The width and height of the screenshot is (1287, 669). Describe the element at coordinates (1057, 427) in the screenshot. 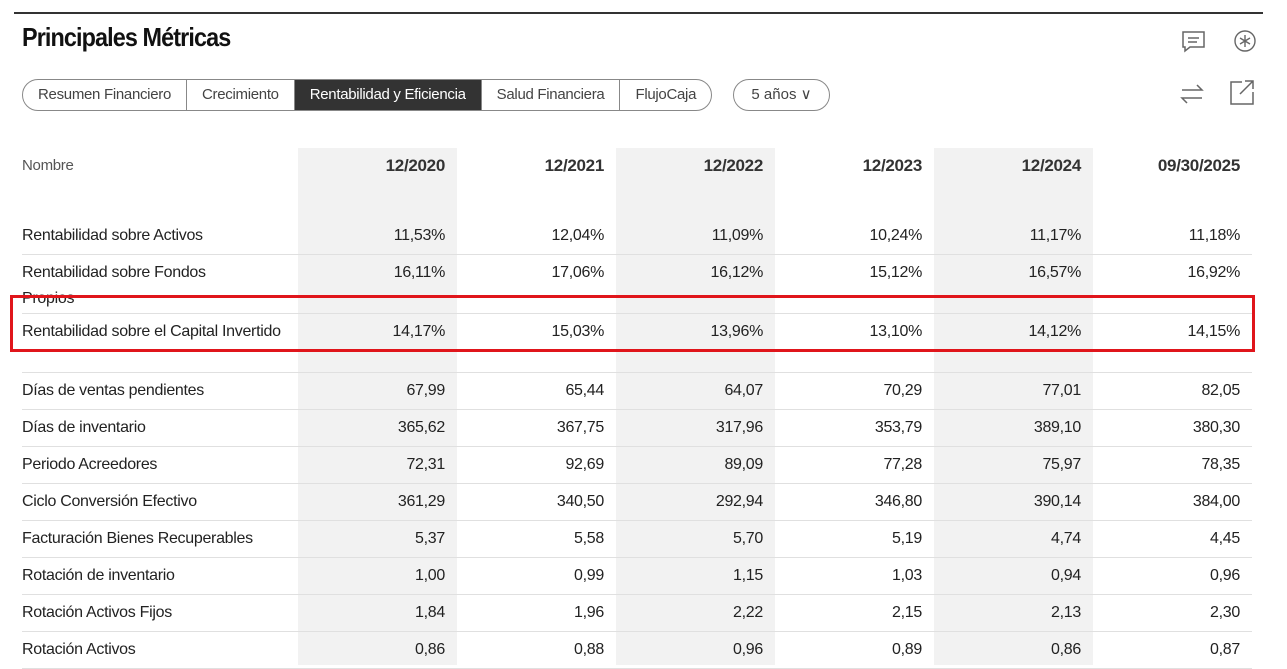

I see `cell-value: 389,10` at that location.